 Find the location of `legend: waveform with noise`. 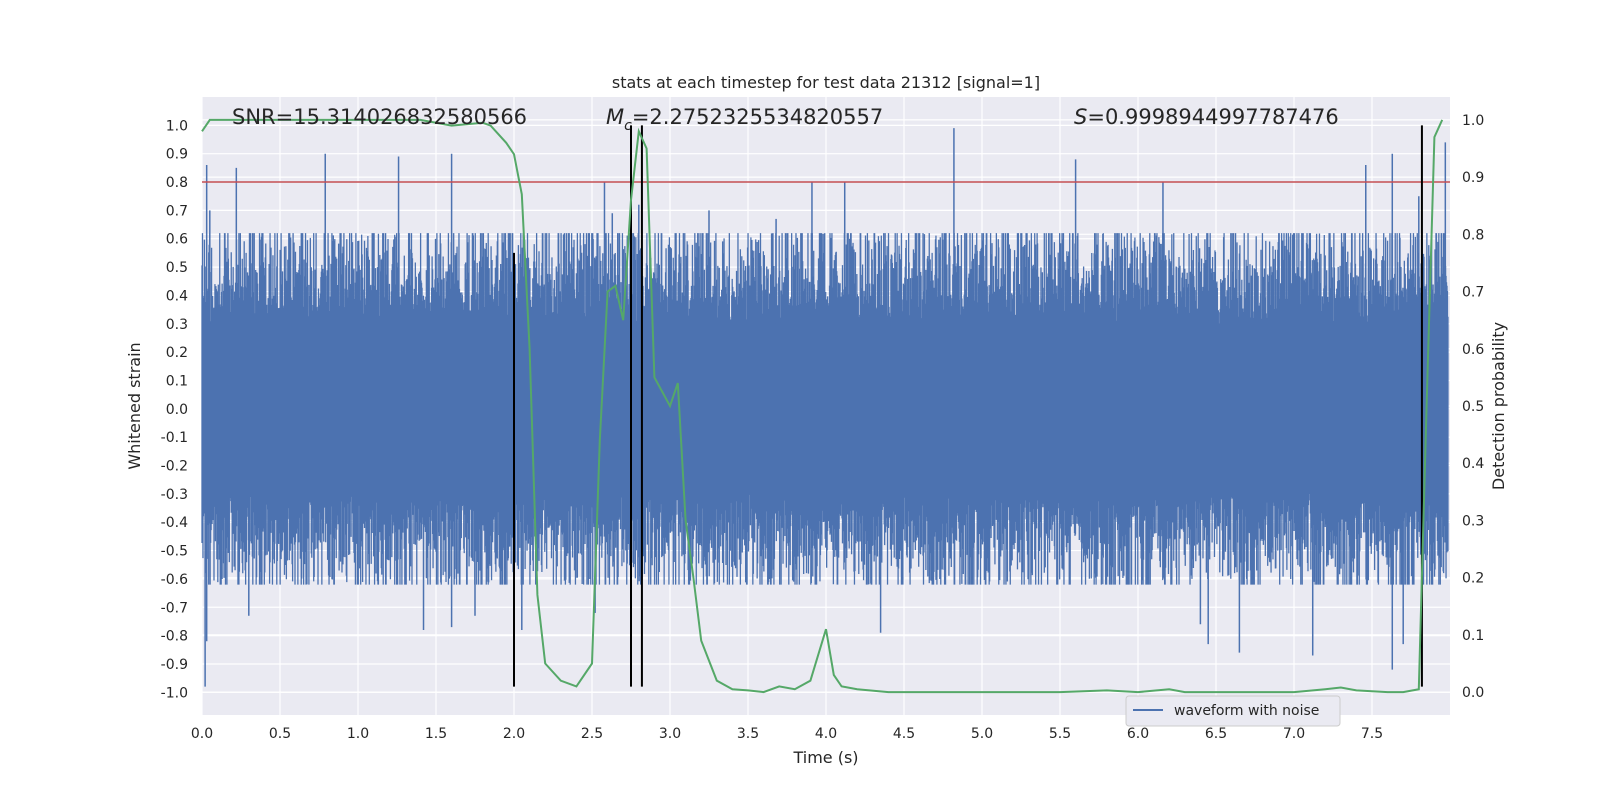

legend: waveform with noise is located at coordinates (1233, 711).